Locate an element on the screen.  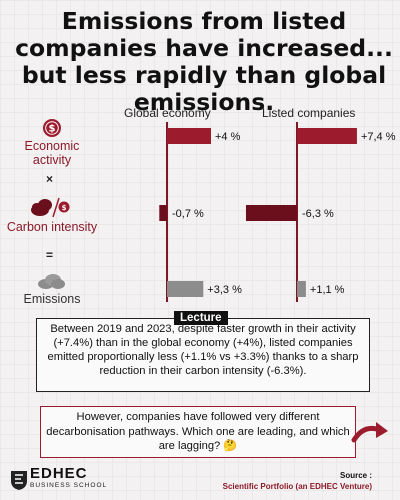
edhec-logo: EDHEC BUSINESS SCHOOL is located at coordinates (58, 478).